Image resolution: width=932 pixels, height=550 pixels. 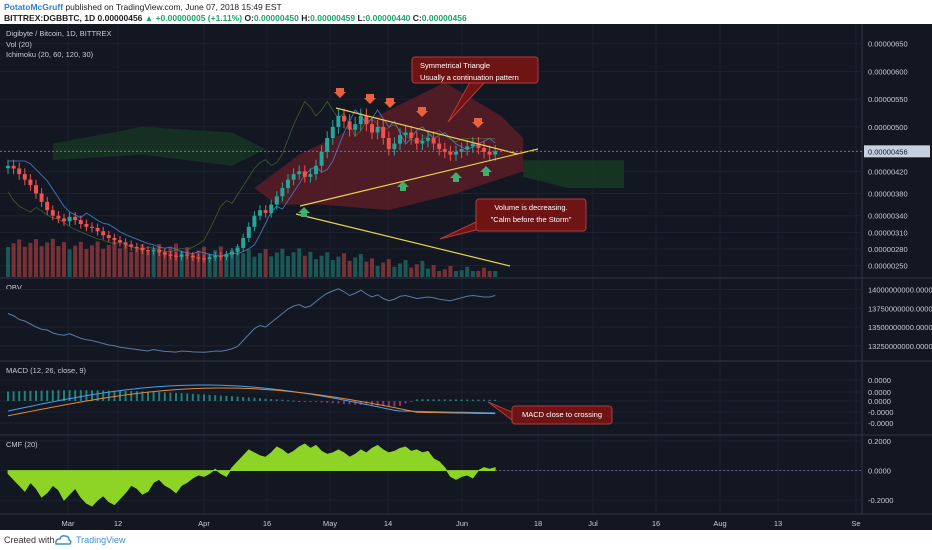 I want to click on open-value: 0.00000450, so click(x=276, y=18).